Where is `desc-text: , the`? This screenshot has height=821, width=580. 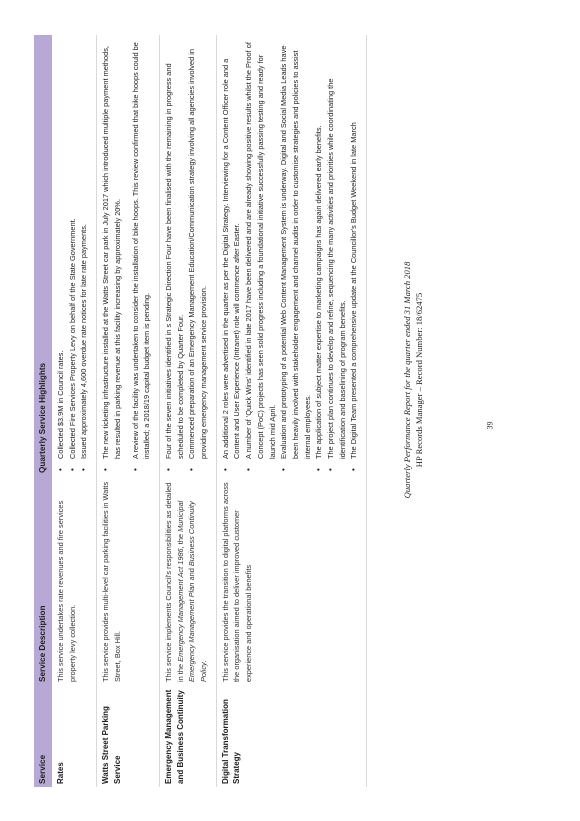
desc-text: , the is located at coordinates (180, 540).